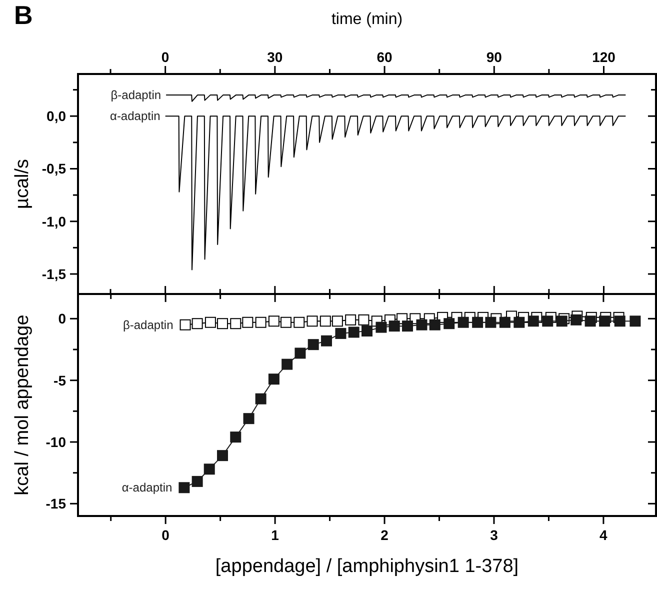  What do you see at coordinates (275, 535) in the screenshot?
I see `x-tick-label: 1` at bounding box center [275, 535].